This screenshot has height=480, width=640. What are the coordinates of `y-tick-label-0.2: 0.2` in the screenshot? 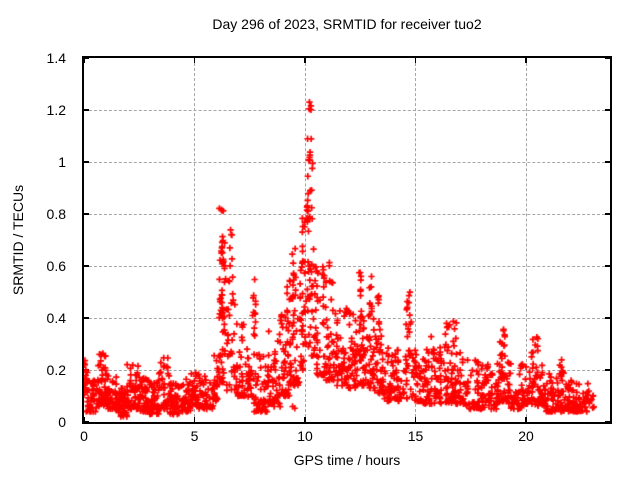 It's located at (56, 370).